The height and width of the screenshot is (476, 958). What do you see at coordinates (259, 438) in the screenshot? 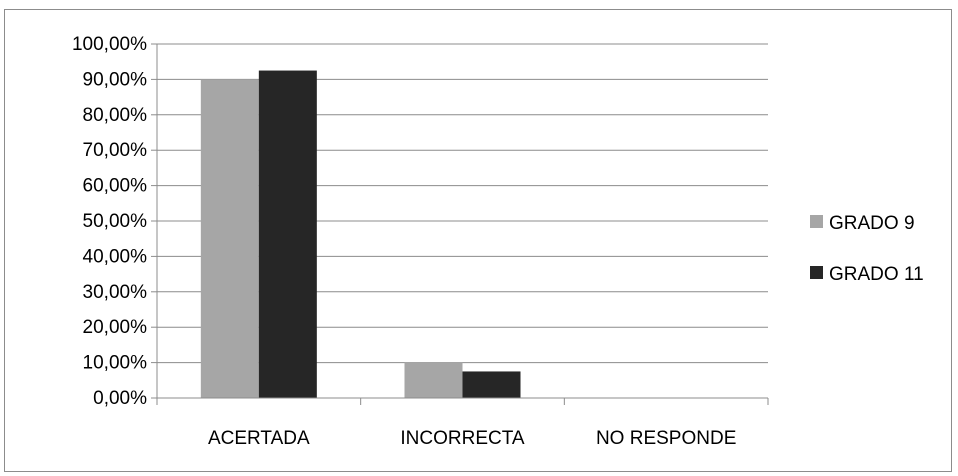
I see `x-category-label: ACERTADA` at bounding box center [259, 438].